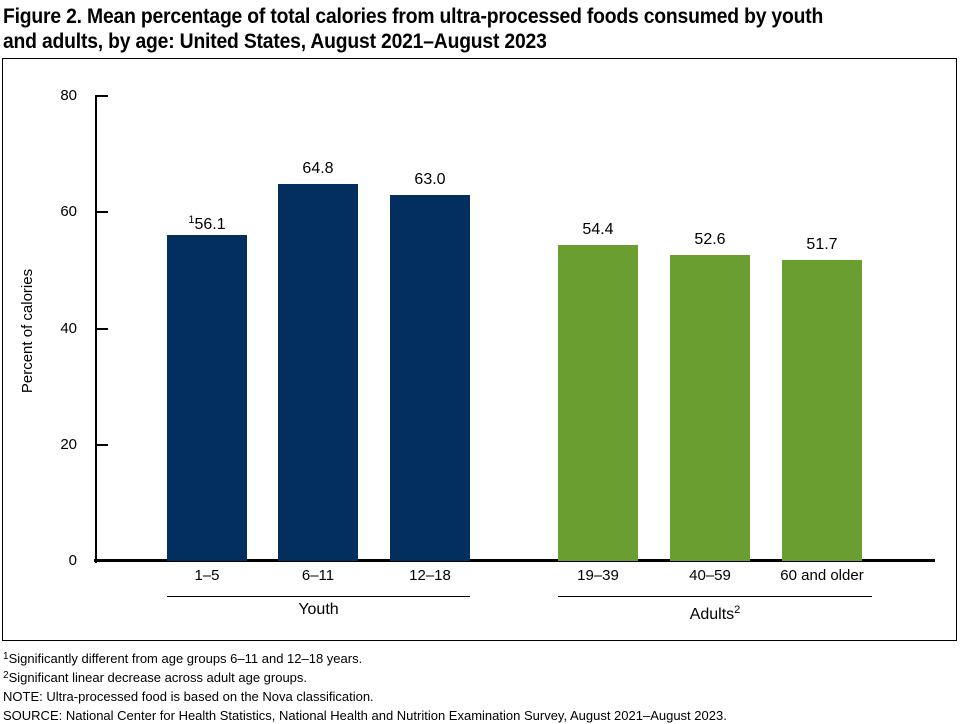  What do you see at coordinates (68, 95) in the screenshot?
I see `y-tick-label: 80` at bounding box center [68, 95].